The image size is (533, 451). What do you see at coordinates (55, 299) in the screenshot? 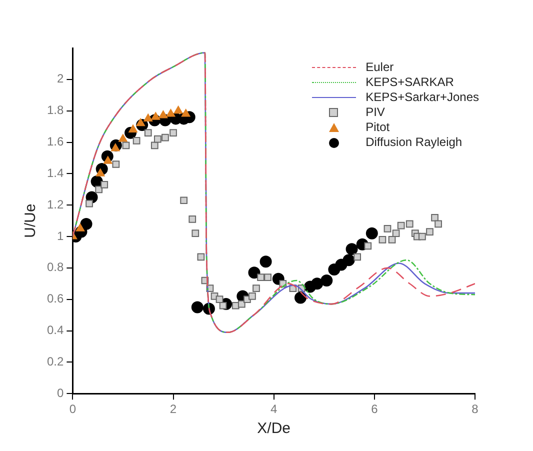
I see `y-tick-label: 0.6` at bounding box center [55, 299].